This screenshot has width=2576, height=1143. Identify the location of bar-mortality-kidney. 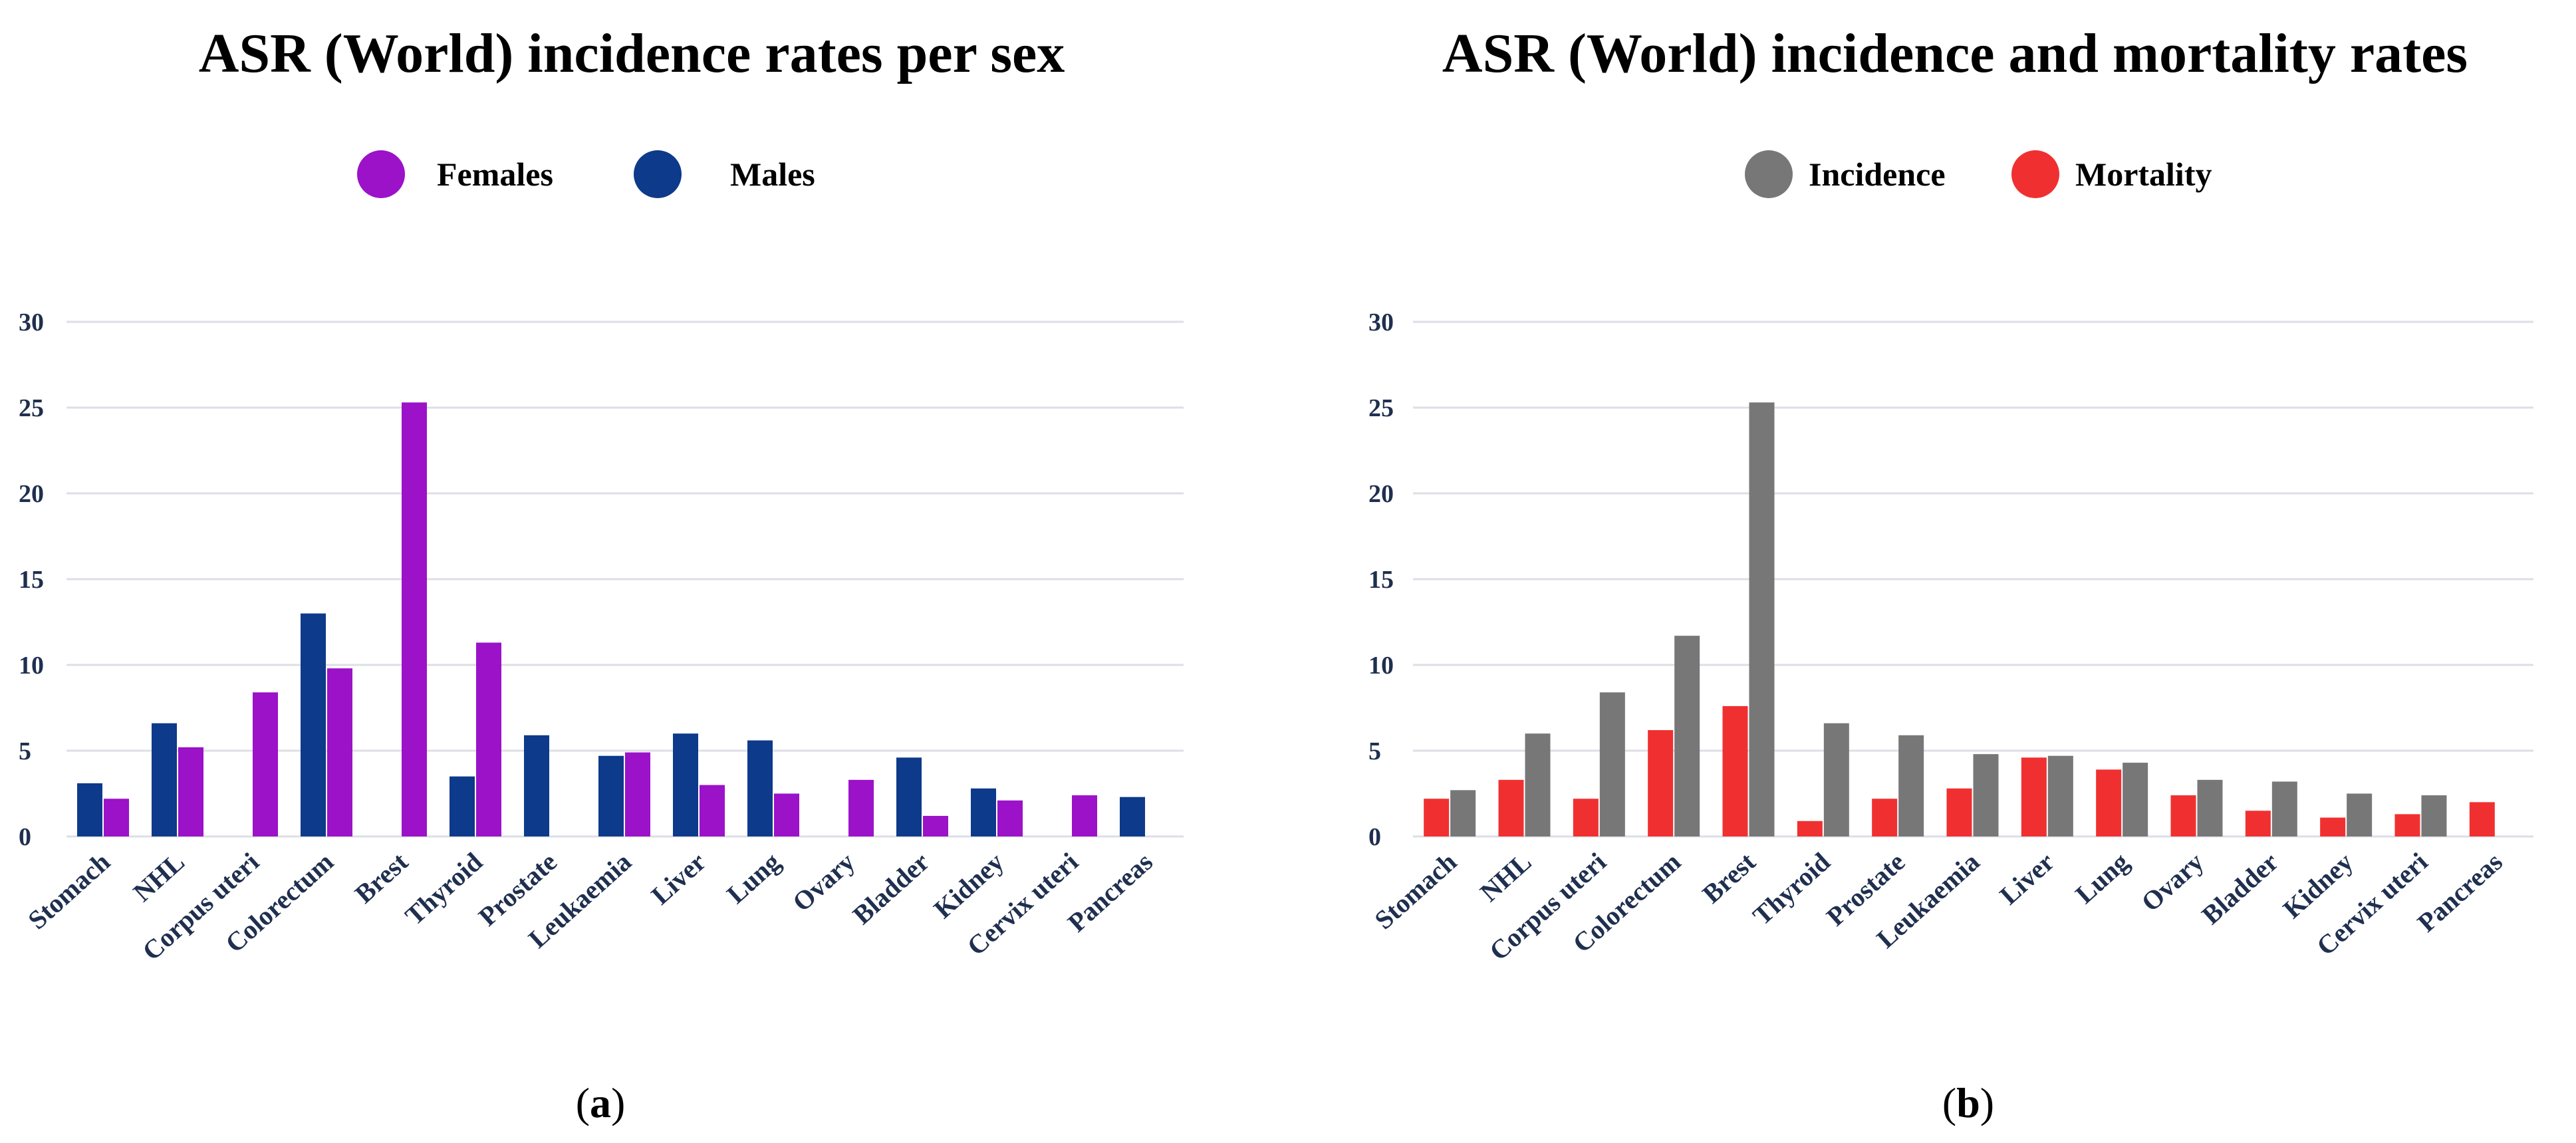
(2333, 826).